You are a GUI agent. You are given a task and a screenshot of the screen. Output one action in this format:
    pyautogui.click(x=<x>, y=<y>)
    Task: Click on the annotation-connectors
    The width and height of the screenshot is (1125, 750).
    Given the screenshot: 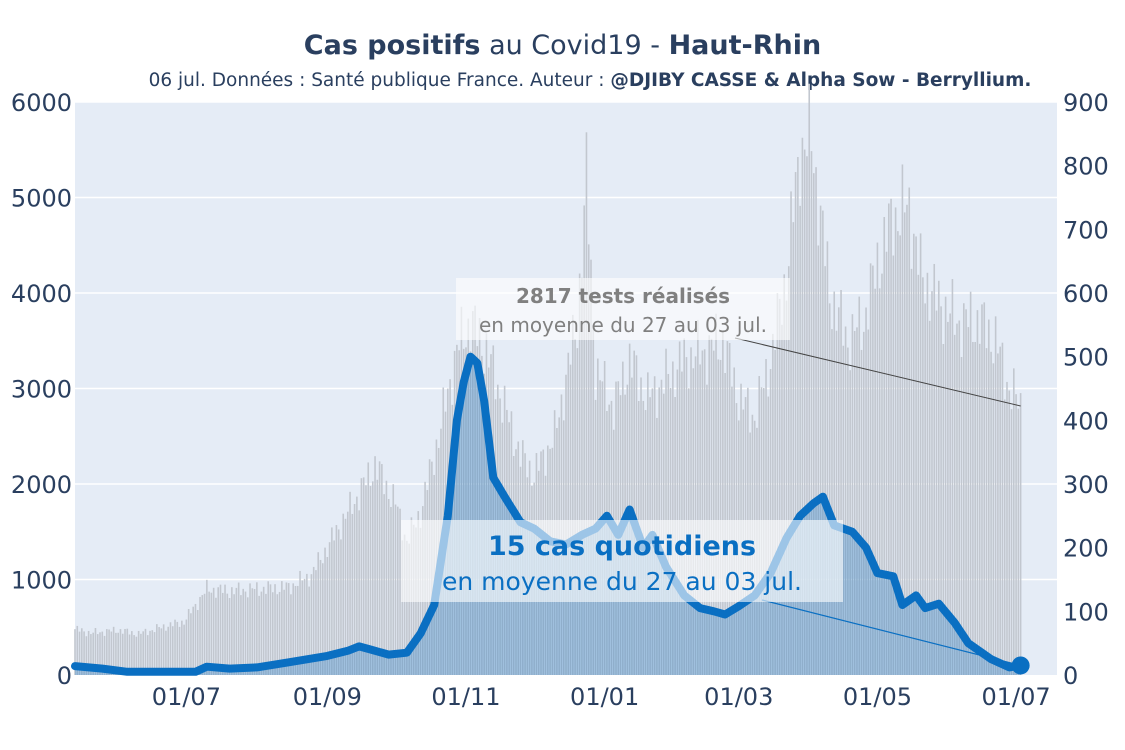 What is the action you would take?
    pyautogui.click(x=877, y=502)
    